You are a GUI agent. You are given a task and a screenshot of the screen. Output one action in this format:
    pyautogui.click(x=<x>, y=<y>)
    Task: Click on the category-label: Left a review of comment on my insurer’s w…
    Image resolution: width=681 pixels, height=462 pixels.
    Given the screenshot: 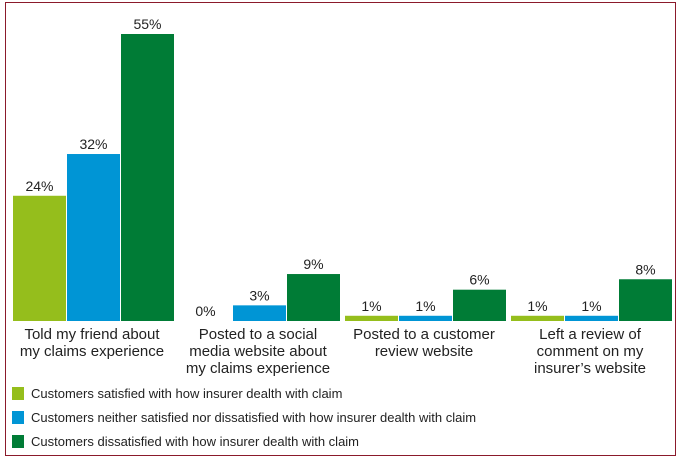 What is the action you would take?
    pyautogui.click(x=590, y=351)
    